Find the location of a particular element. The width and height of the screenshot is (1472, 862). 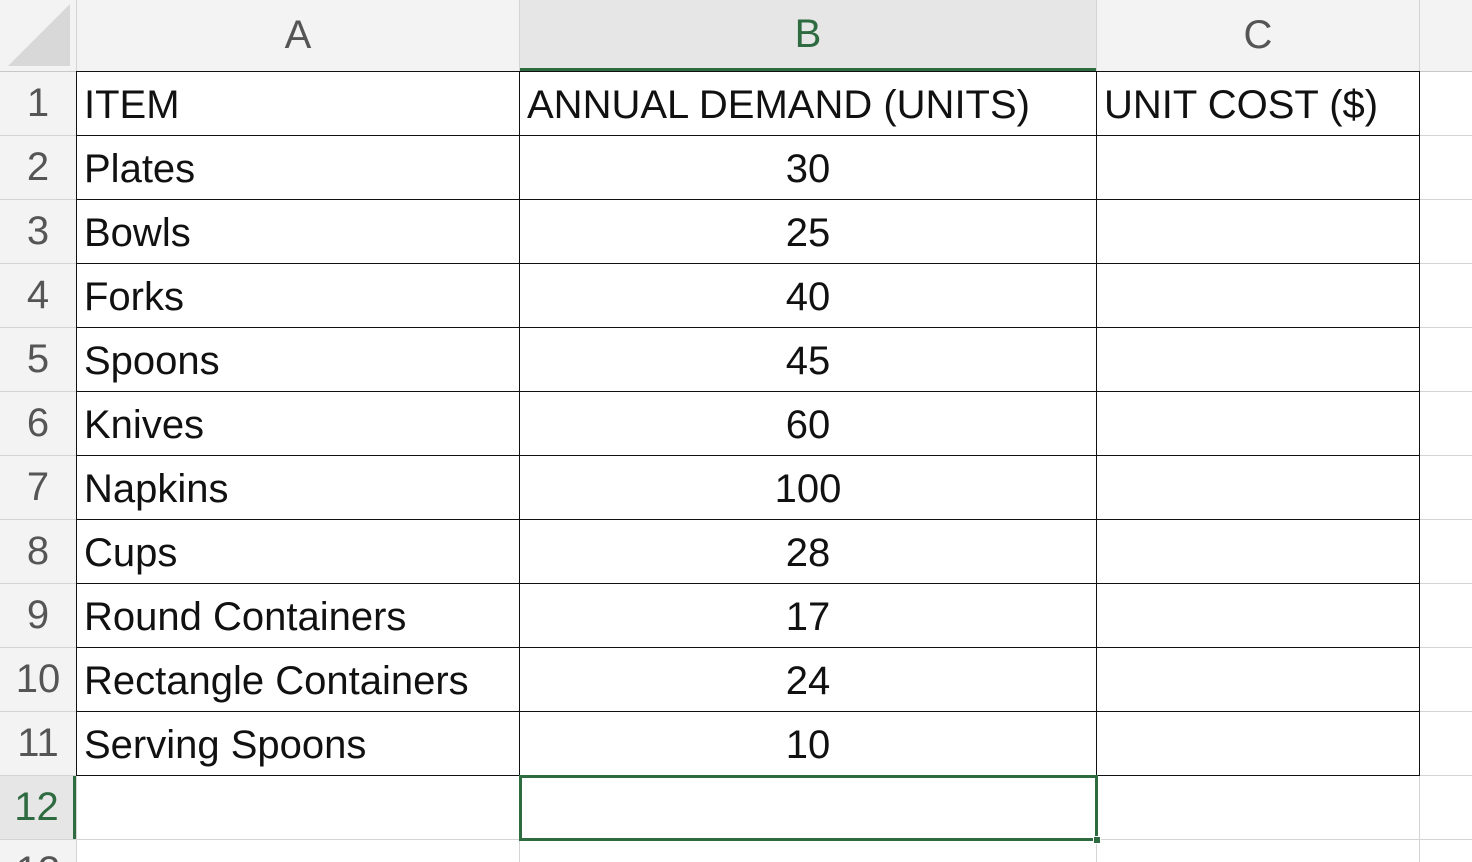

column-header is located at coordinates (1446, 35).